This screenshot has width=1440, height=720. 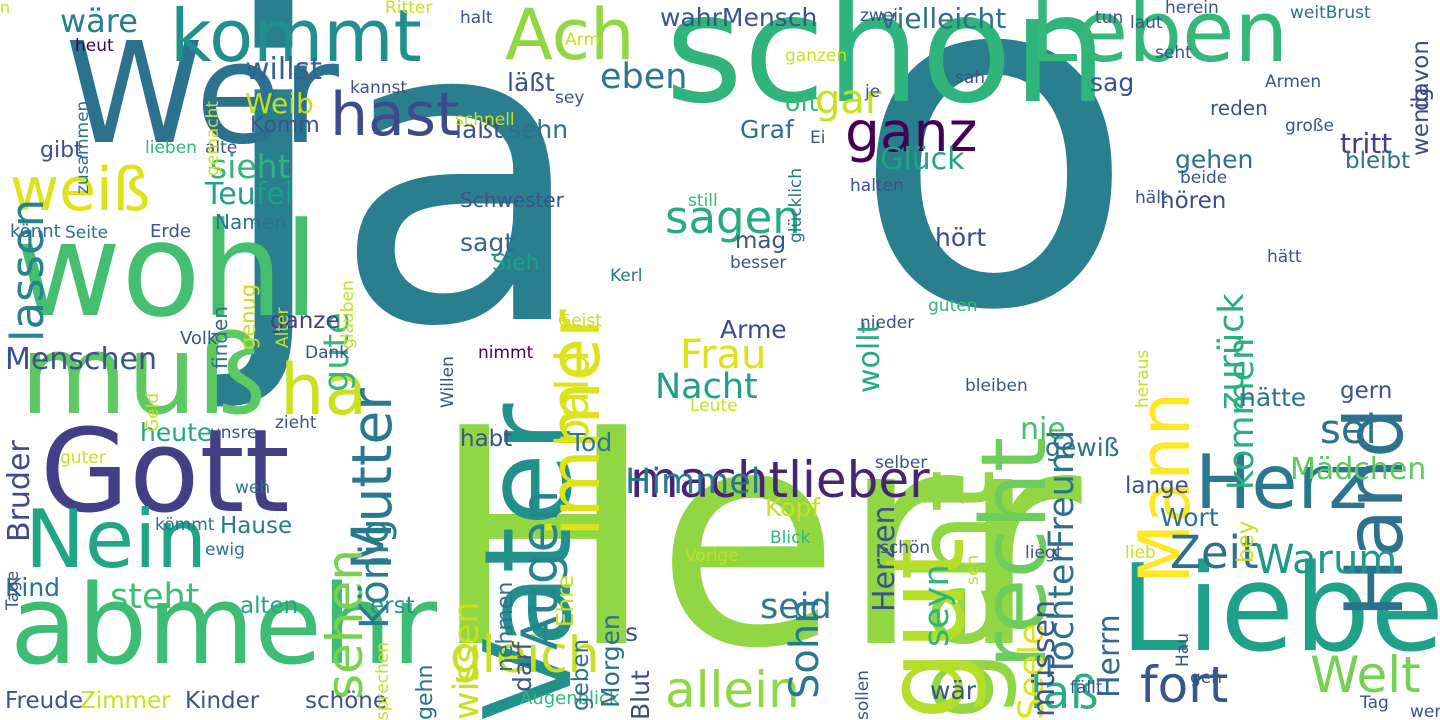 I want to click on word: Ach, so click(x=570, y=38).